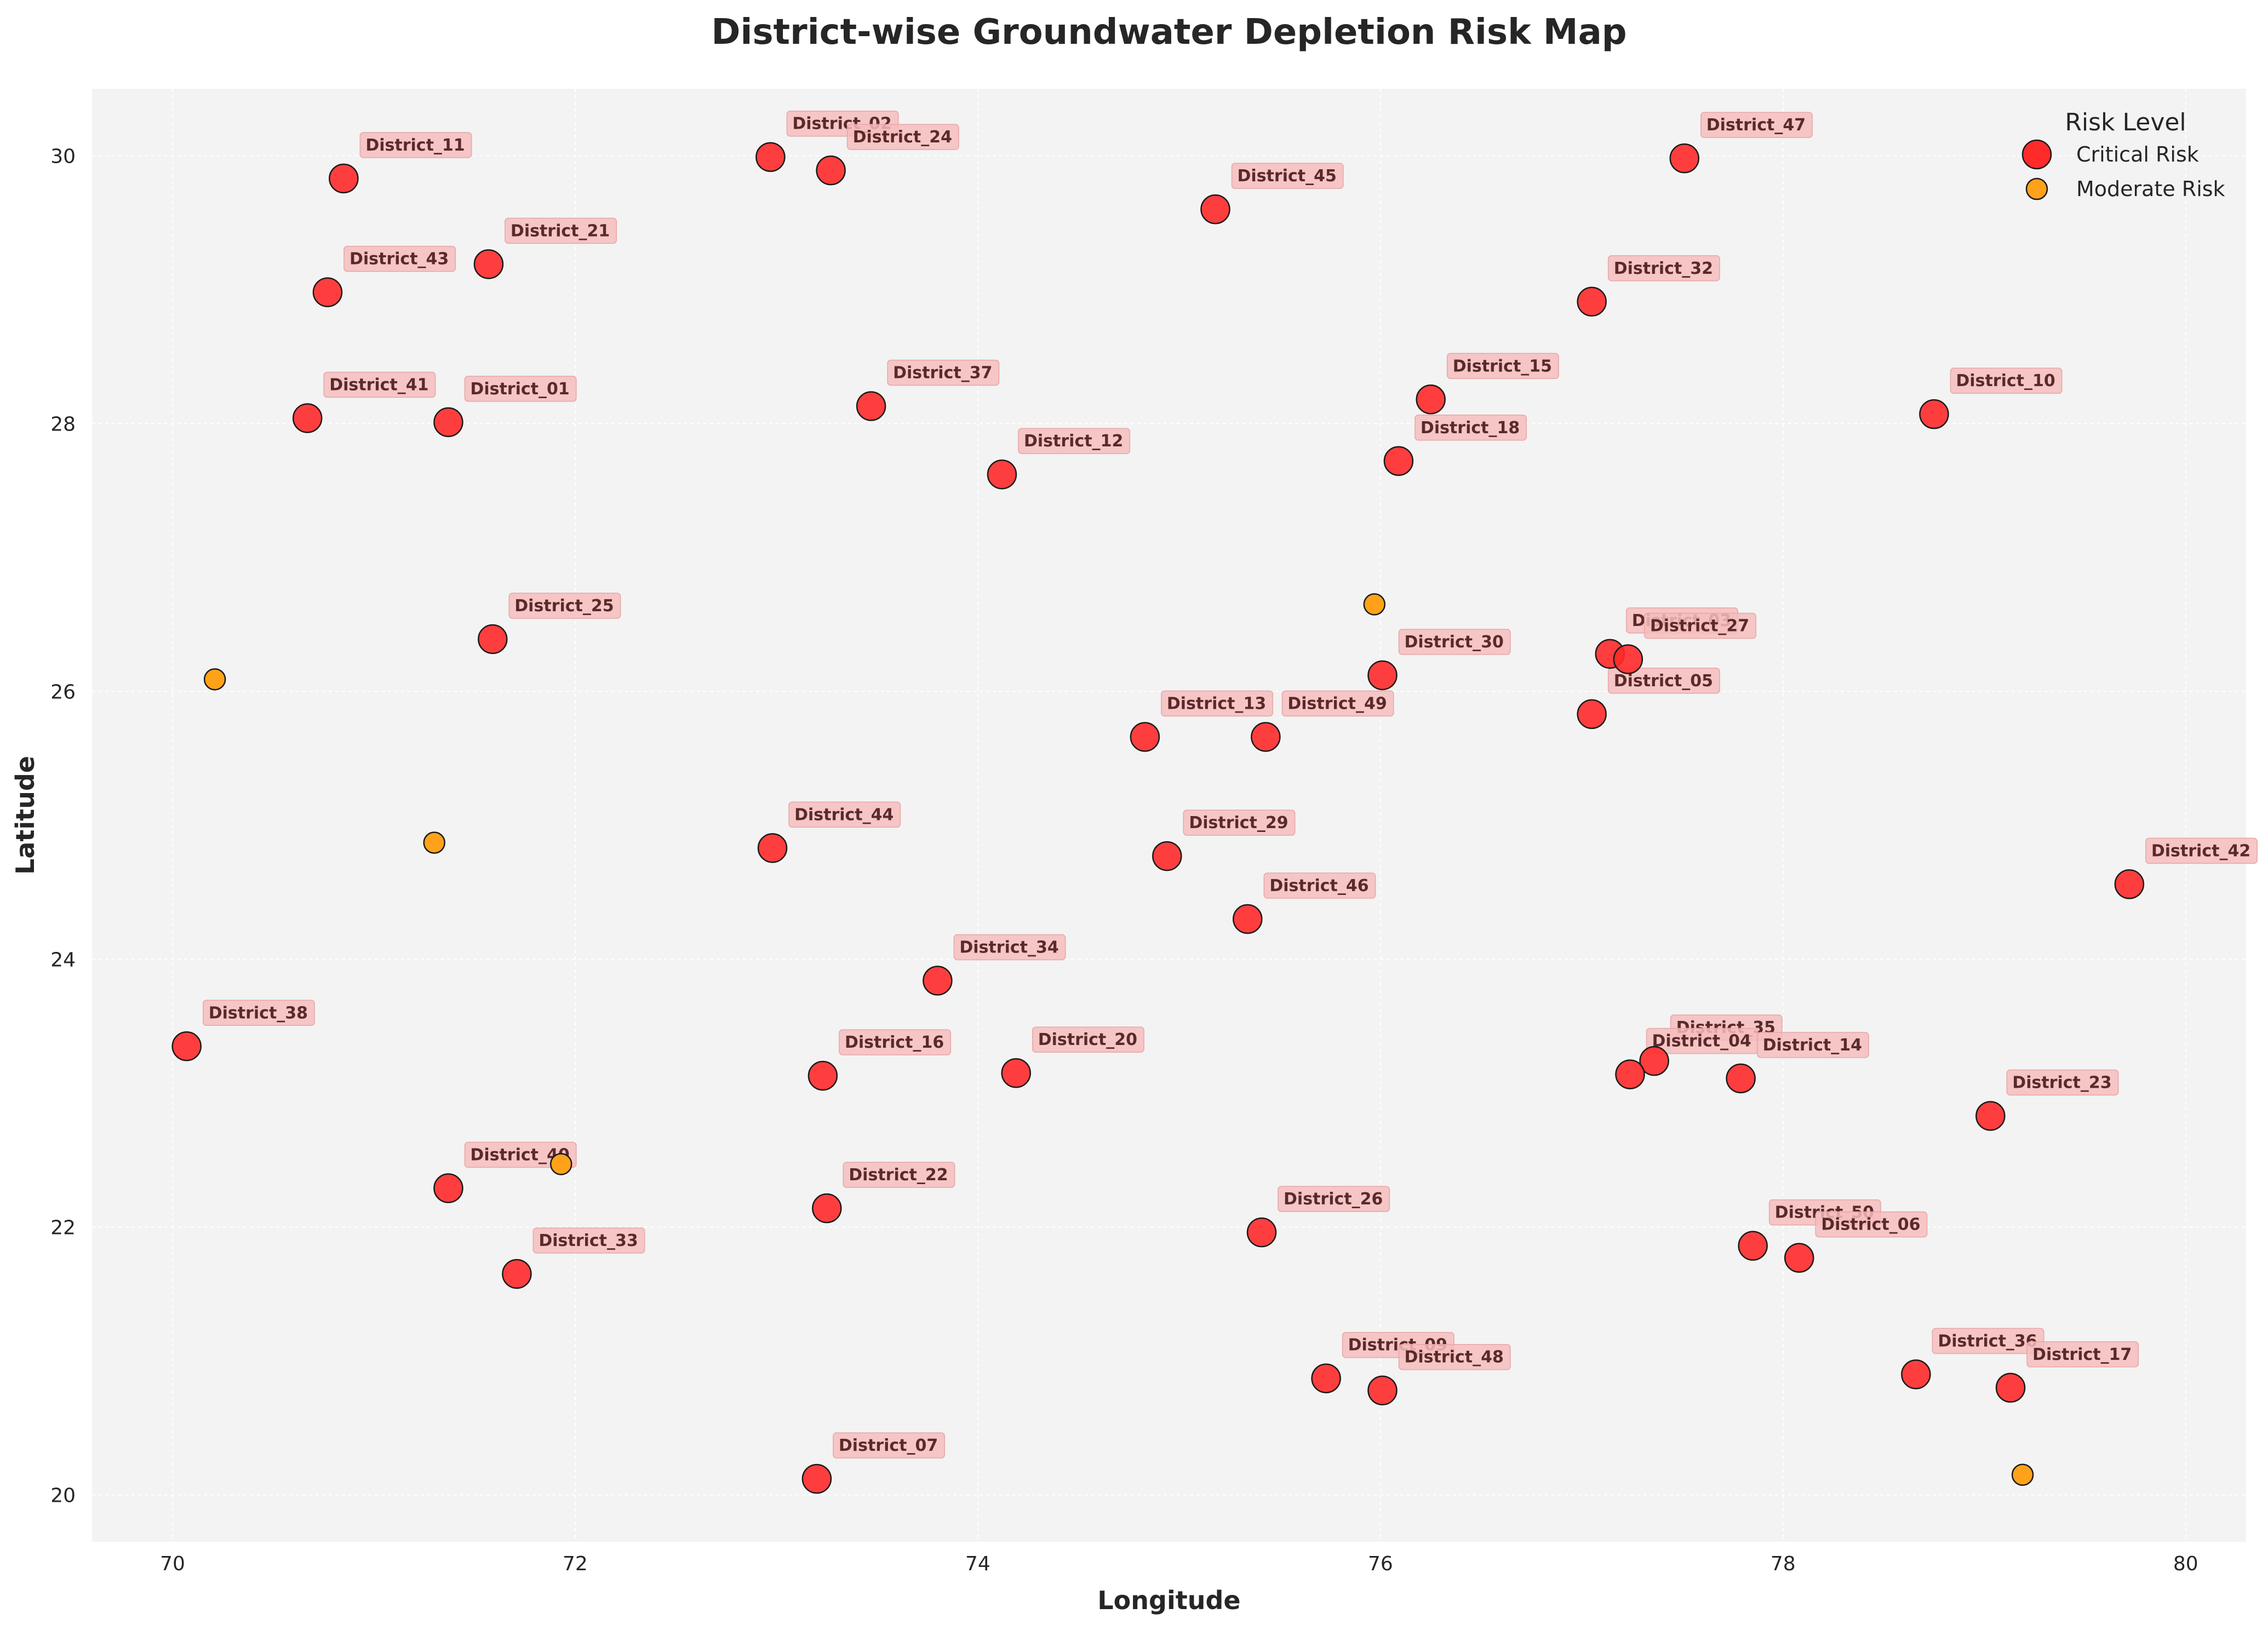  What do you see at coordinates (63, 424) in the screenshot?
I see `y-tick-label: 28` at bounding box center [63, 424].